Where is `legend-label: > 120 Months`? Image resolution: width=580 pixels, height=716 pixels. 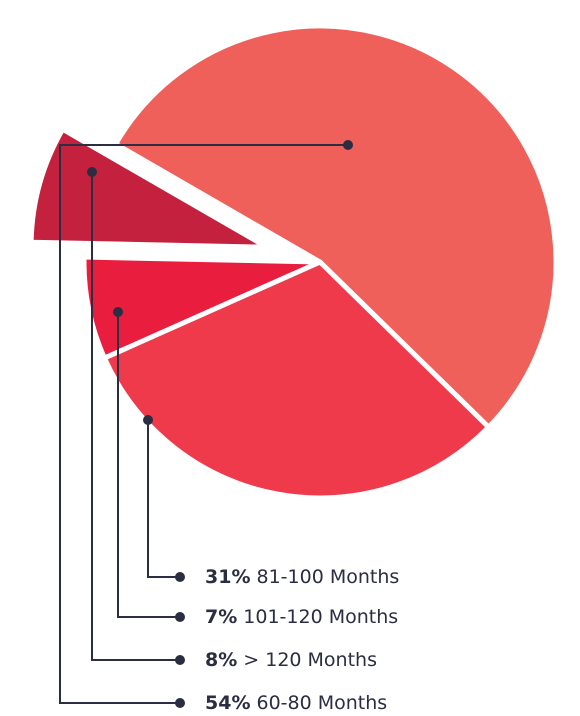 legend-label: > 120 Months is located at coordinates (310, 660).